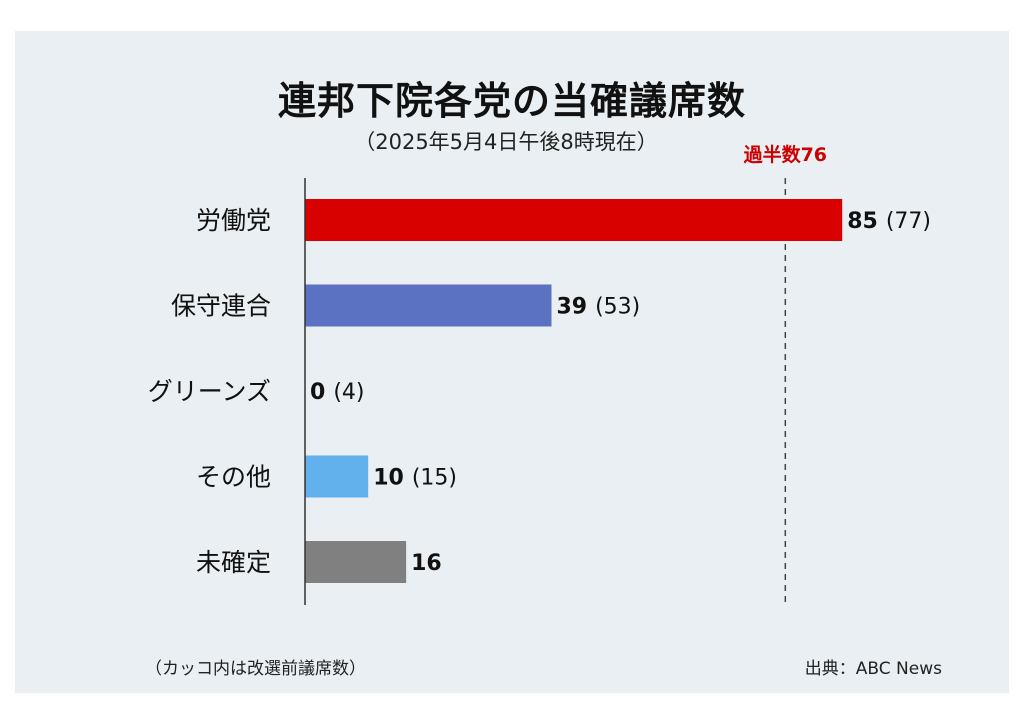 Image resolution: width=1024 pixels, height=724 pixels. What do you see at coordinates (233, 220) in the screenshot?
I see `category-label: 労働党` at bounding box center [233, 220].